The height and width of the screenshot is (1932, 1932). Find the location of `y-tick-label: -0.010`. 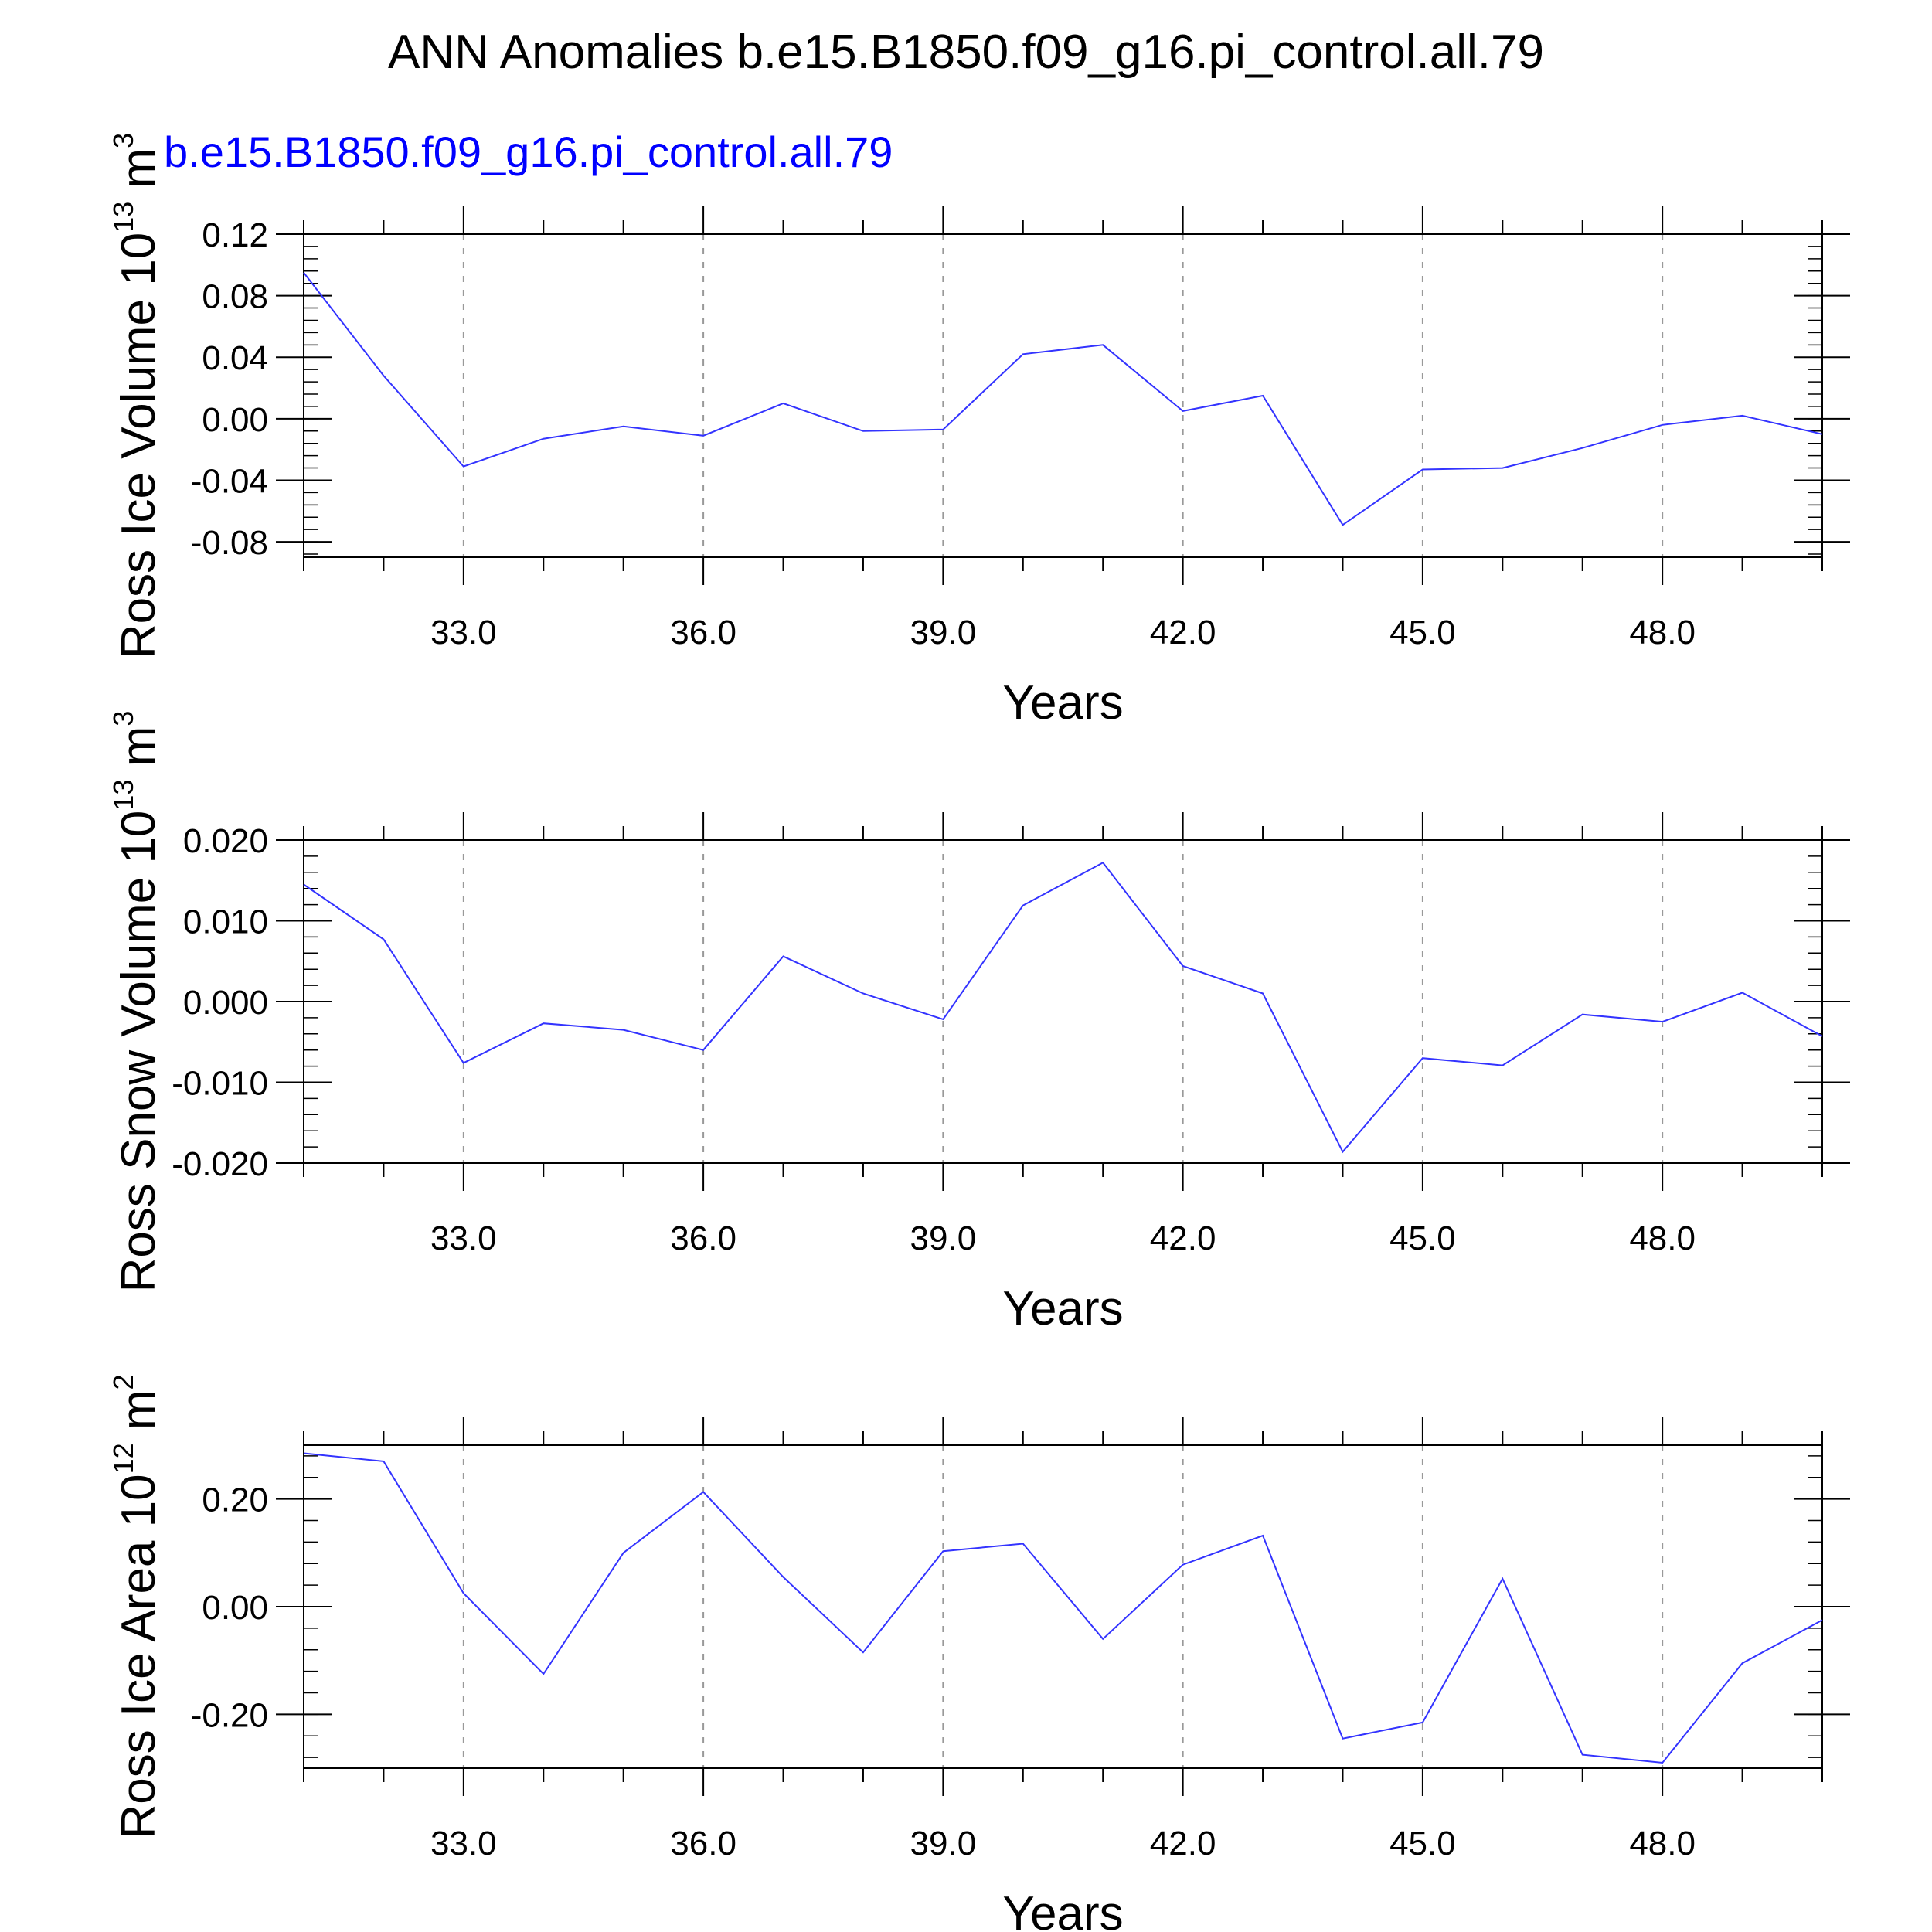

y-tick-label: -0.010 is located at coordinates (220, 1084).